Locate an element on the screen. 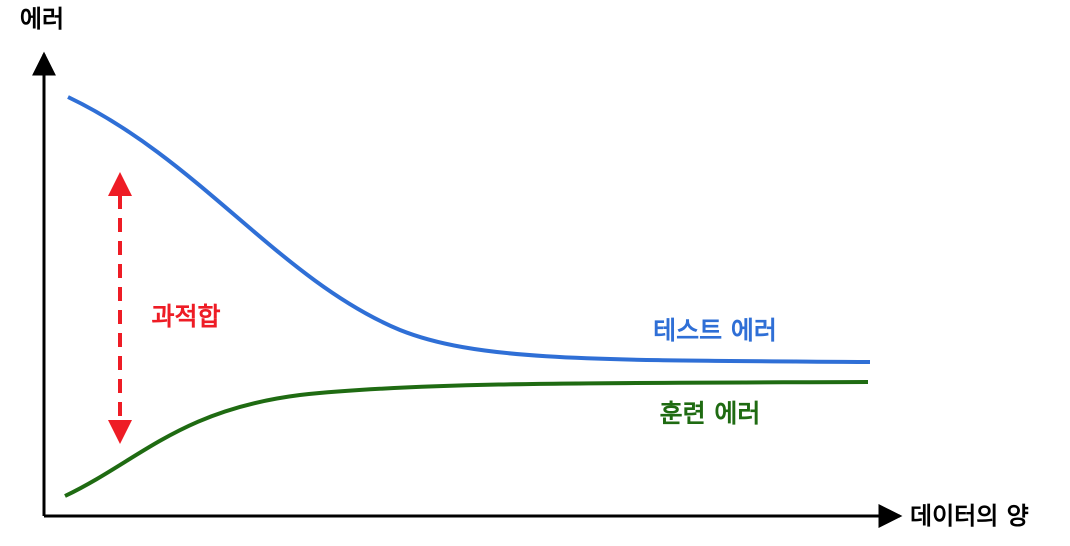 Image resolution: width=1070 pixels, height=546 pixels. test-error-label: 테스트 에러 is located at coordinates (715, 330).